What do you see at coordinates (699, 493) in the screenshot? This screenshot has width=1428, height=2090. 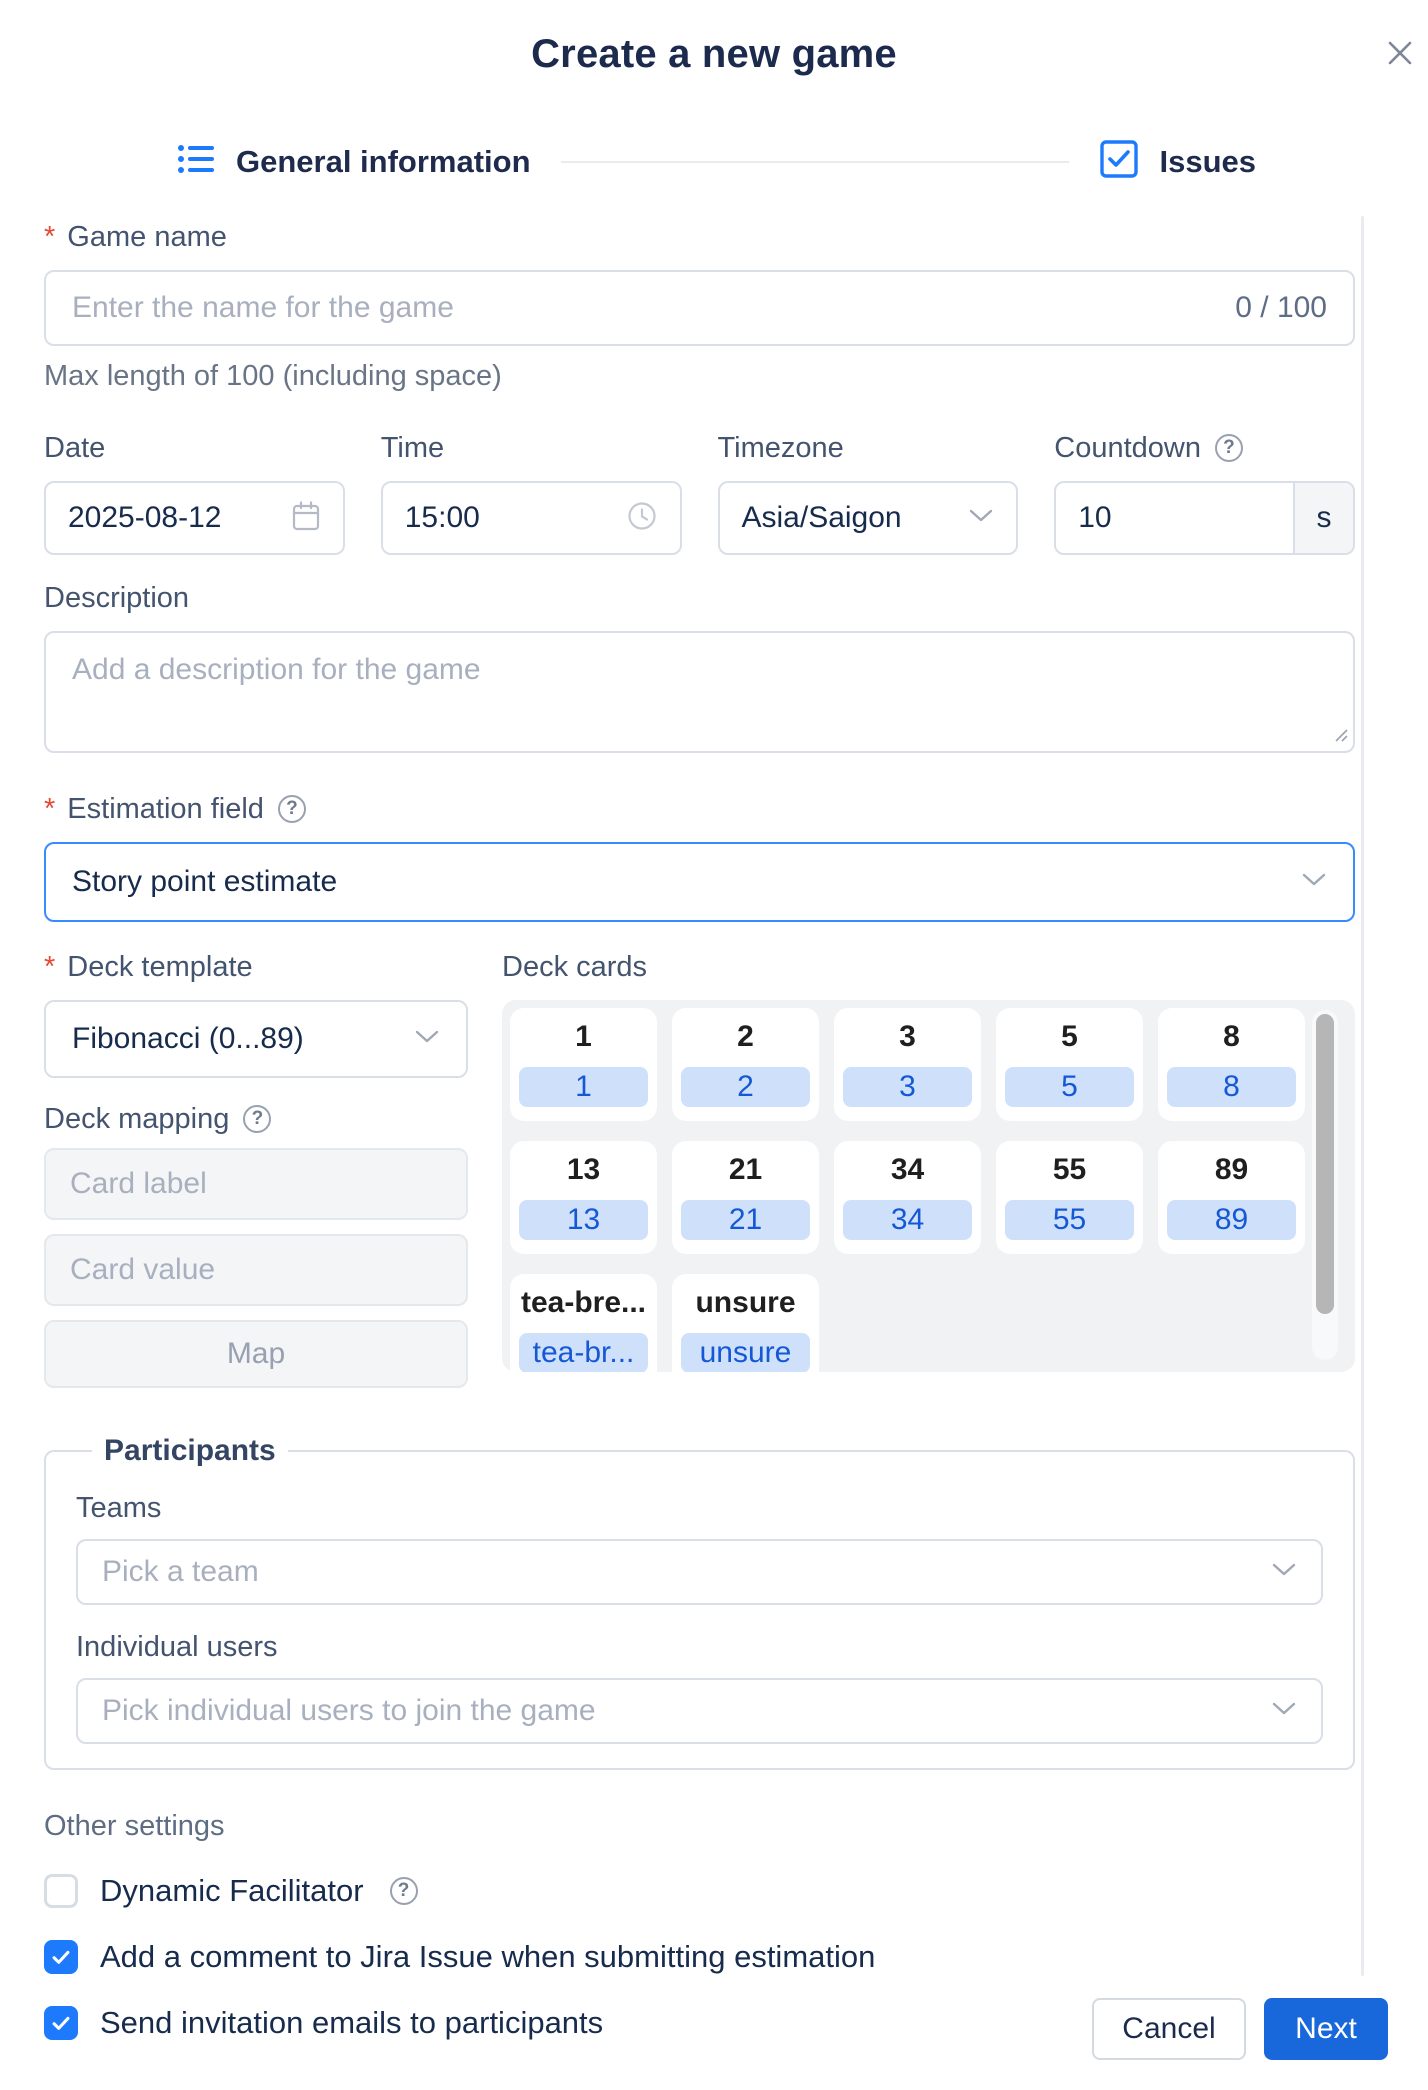 I see `schedule-row: Date Time` at bounding box center [699, 493].